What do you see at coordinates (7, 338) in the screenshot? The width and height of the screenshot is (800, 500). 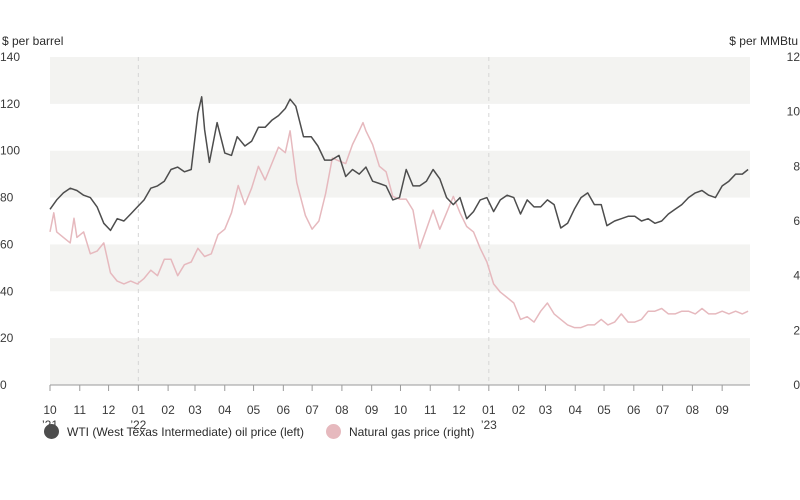 I see `y-left-tick-label: 20` at bounding box center [7, 338].